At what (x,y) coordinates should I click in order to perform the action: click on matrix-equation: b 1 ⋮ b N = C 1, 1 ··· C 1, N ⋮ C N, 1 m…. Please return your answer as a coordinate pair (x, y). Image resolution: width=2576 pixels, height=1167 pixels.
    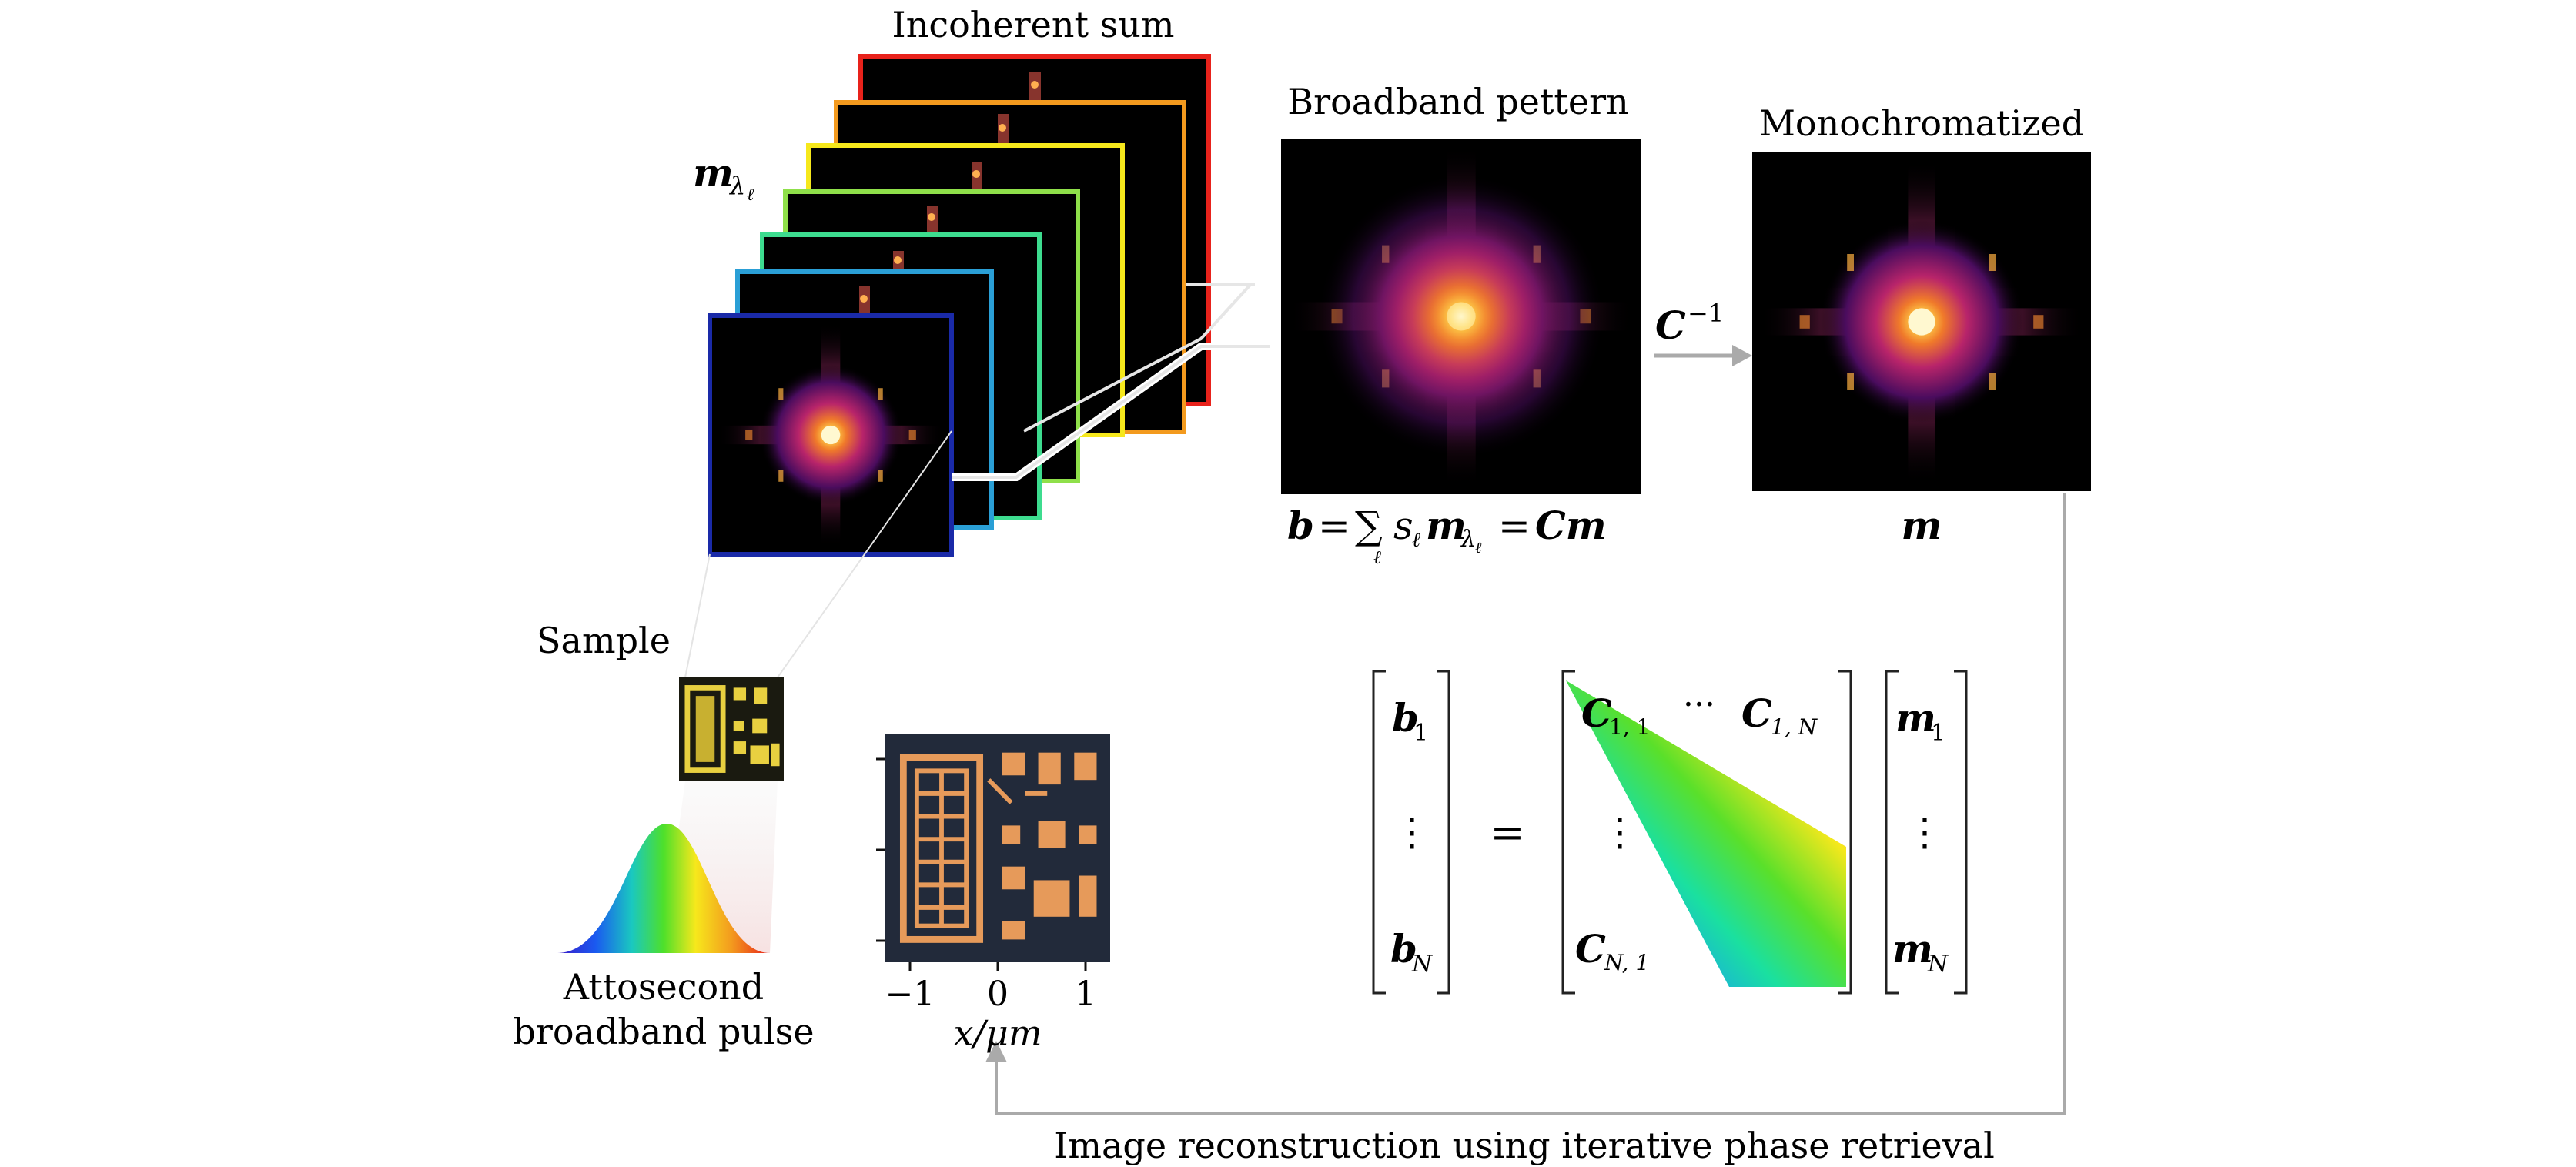
    Looking at the image, I should click on (1670, 832).